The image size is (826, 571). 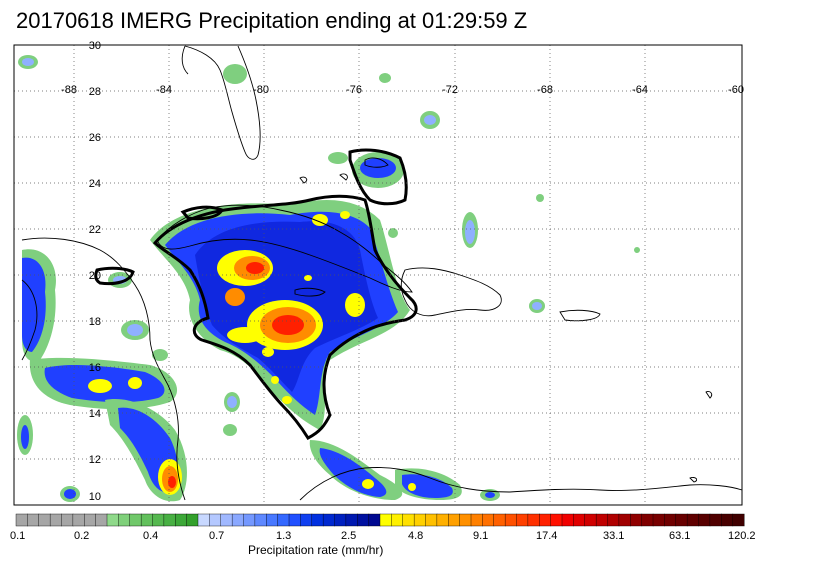 What do you see at coordinates (95, 230) in the screenshot?
I see `lat-tick: 22` at bounding box center [95, 230].